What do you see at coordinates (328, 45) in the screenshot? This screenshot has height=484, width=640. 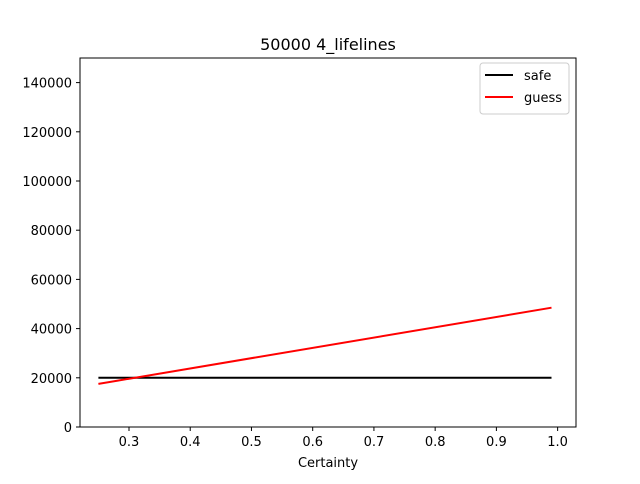 I see `chart-title: 50000 4_lifelines` at bounding box center [328, 45].